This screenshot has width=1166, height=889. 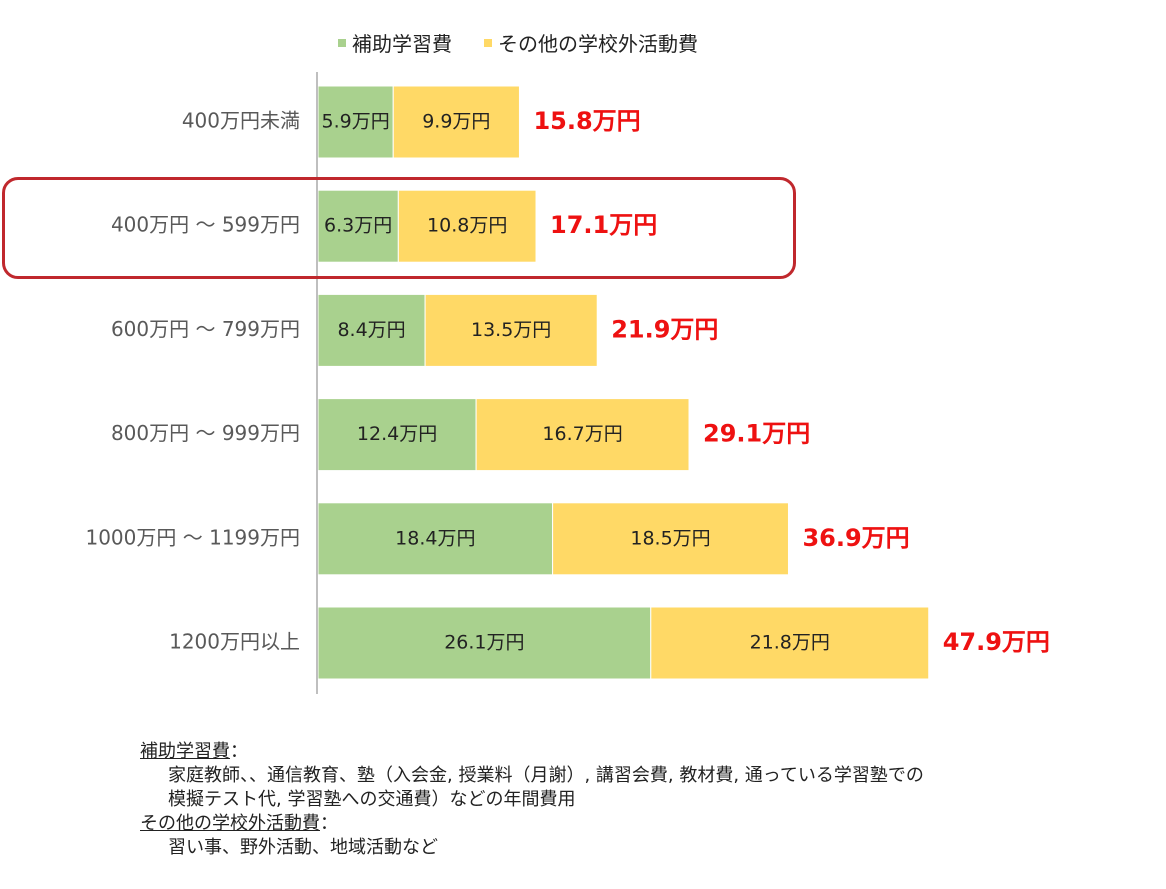 I want to click on category-label: 1000万円 ～ 1199万円, so click(x=192, y=537).